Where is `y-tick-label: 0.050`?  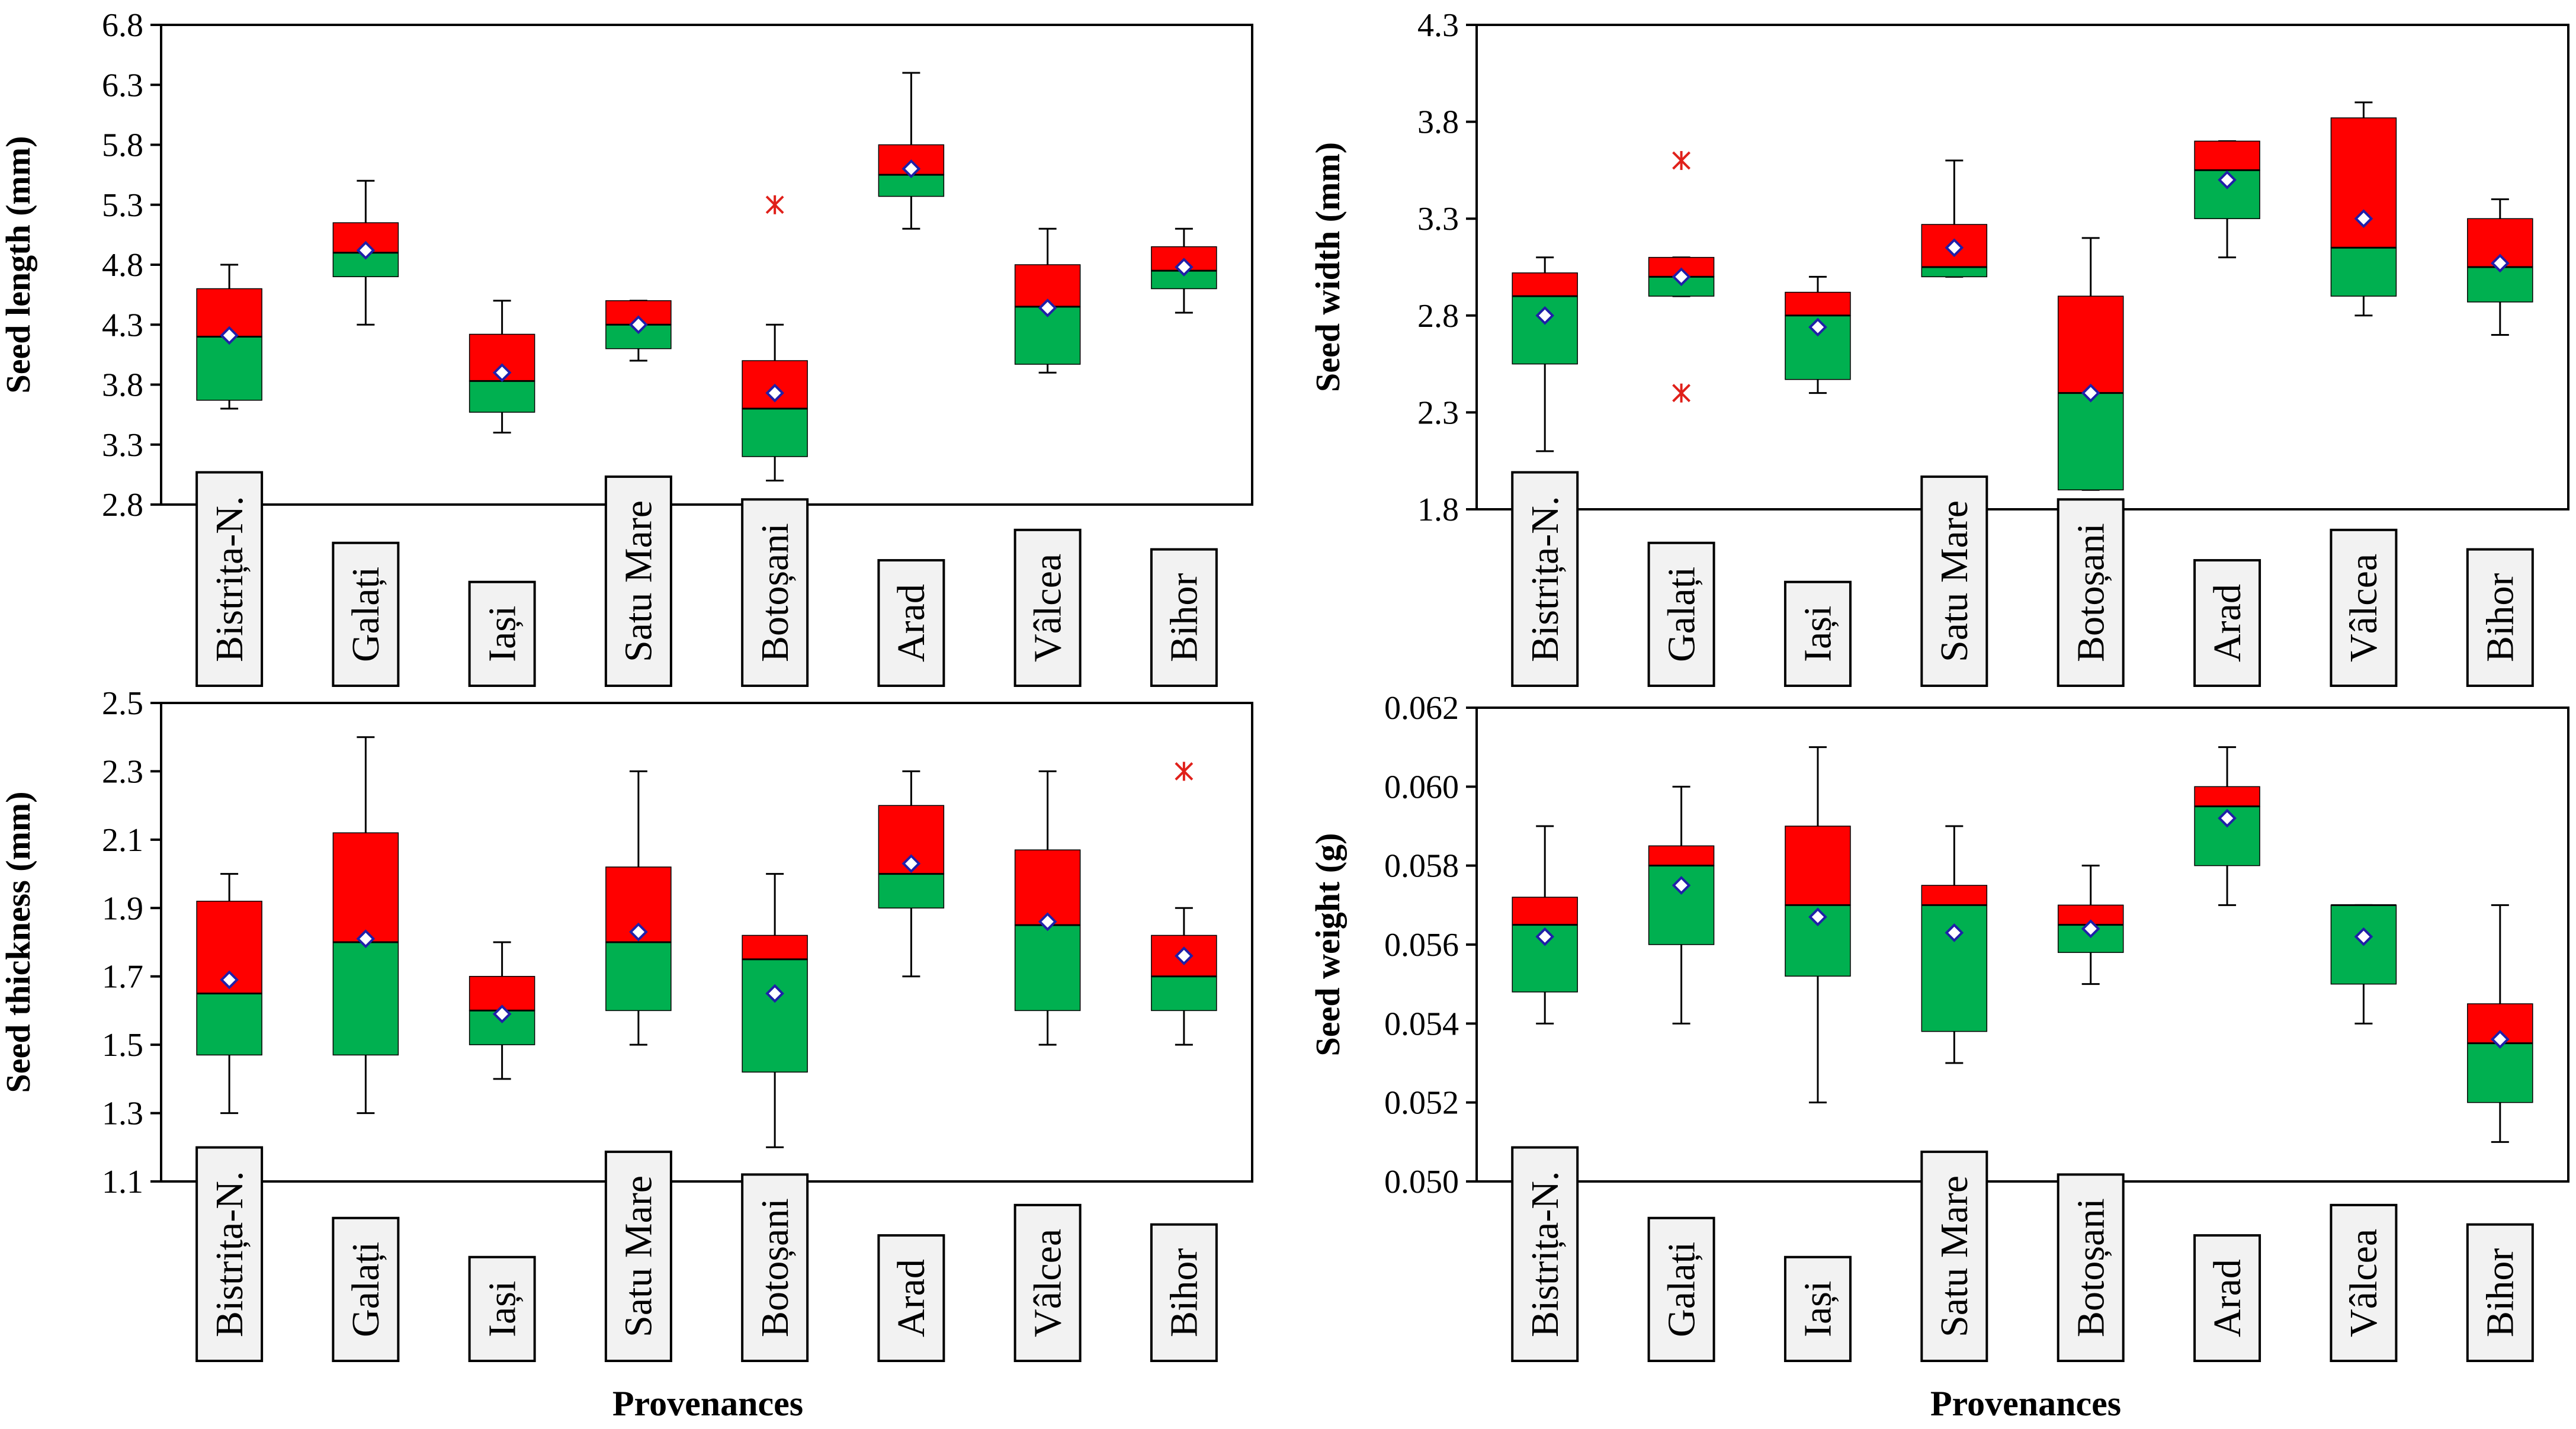 y-tick-label: 0.050 is located at coordinates (1421, 1182).